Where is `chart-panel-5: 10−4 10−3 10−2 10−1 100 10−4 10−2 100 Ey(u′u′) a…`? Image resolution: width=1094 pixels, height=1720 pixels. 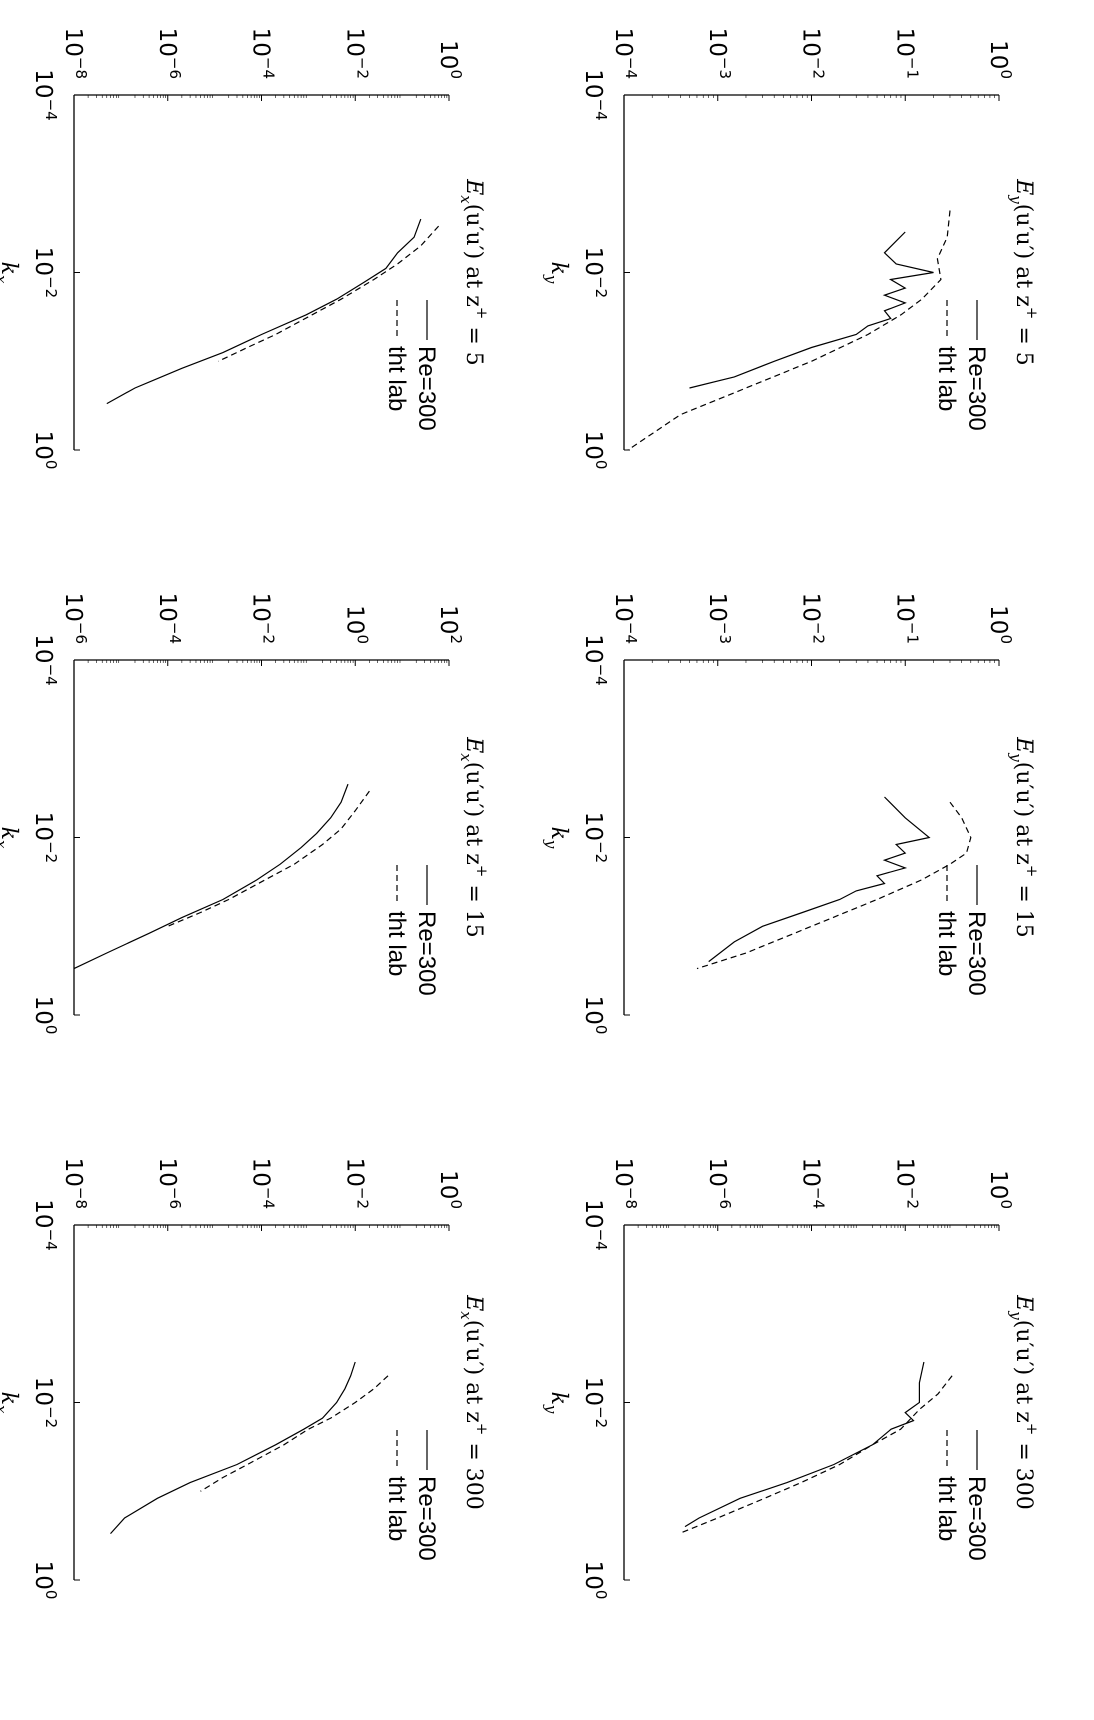
chart-panel-5: 10−4 10−3 10−2 10−1 100 10−4 10−2 100 Ey(u′u′) a… is located at coordinates (791, 814).